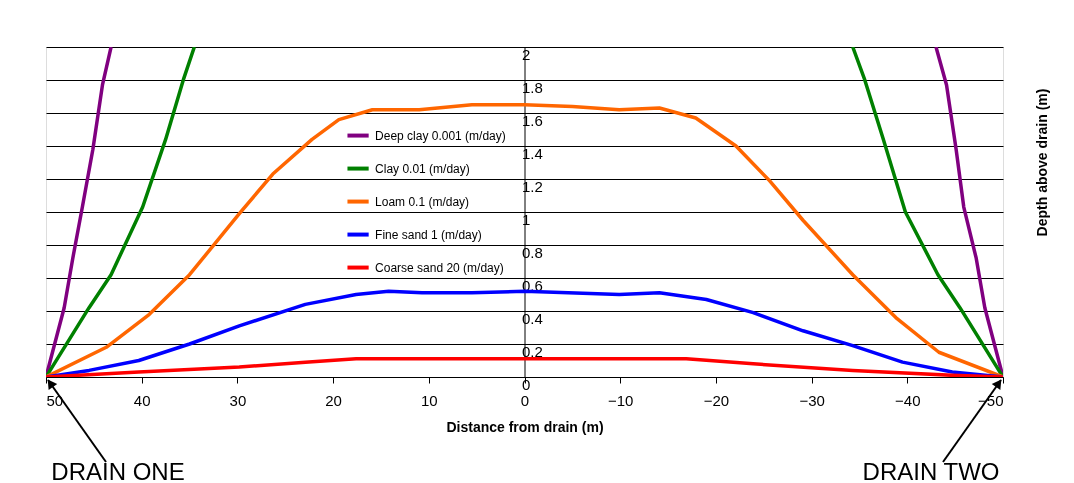 This screenshot has width=1074, height=483. What do you see at coordinates (532, 87) in the screenshot?
I see `y-tick-label: 1.8` at bounding box center [532, 87].